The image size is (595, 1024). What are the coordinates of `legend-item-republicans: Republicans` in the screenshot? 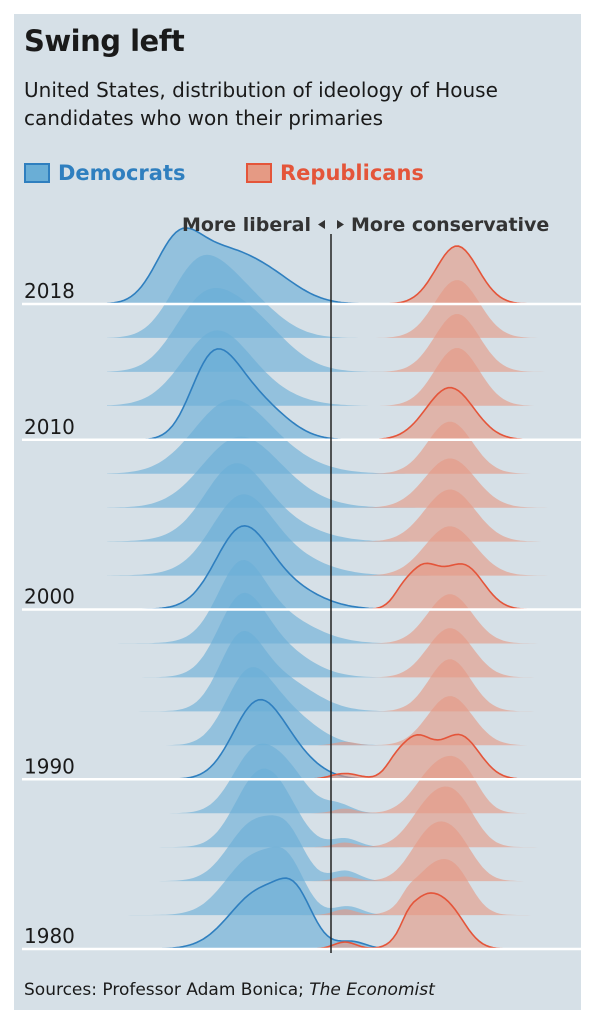 It's located at (335, 173).